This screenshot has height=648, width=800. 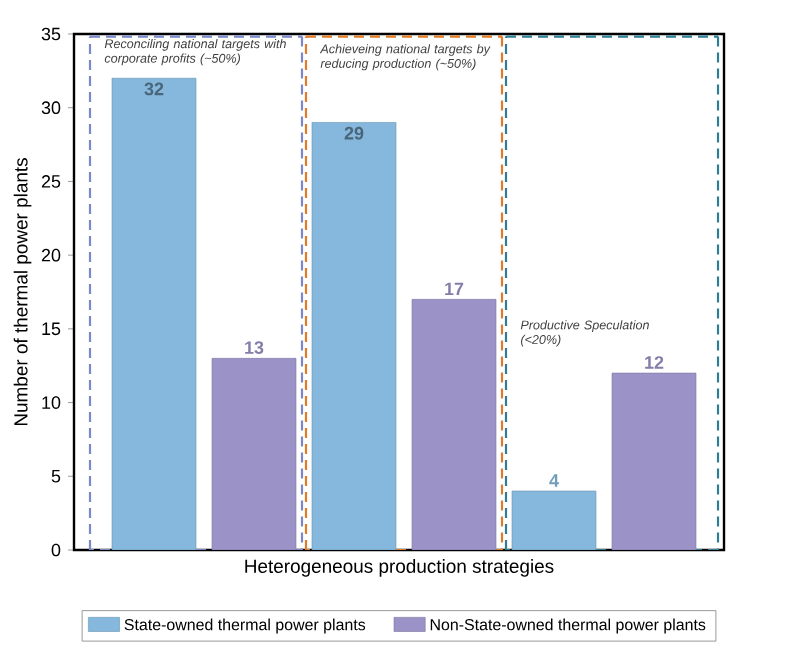 What do you see at coordinates (51, 329) in the screenshot?
I see `y-tick-label: 15` at bounding box center [51, 329].